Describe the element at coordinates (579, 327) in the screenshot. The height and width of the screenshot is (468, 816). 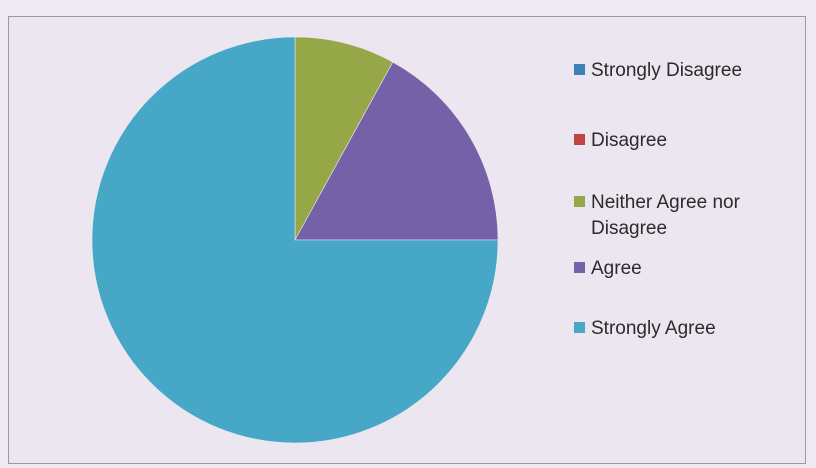
I see `legend-swatch-strongly-agree` at that location.